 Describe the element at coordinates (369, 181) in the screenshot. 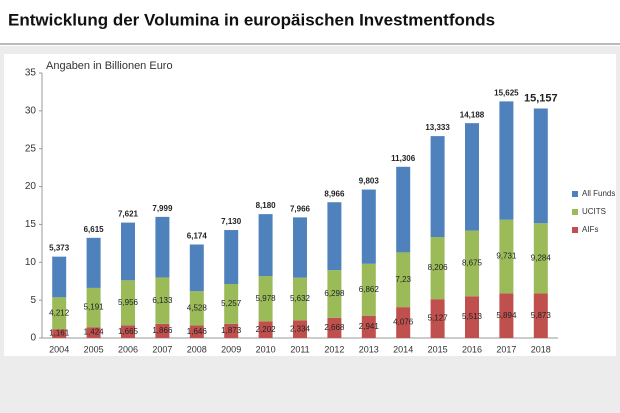

I see `total-label: 9,803` at that location.